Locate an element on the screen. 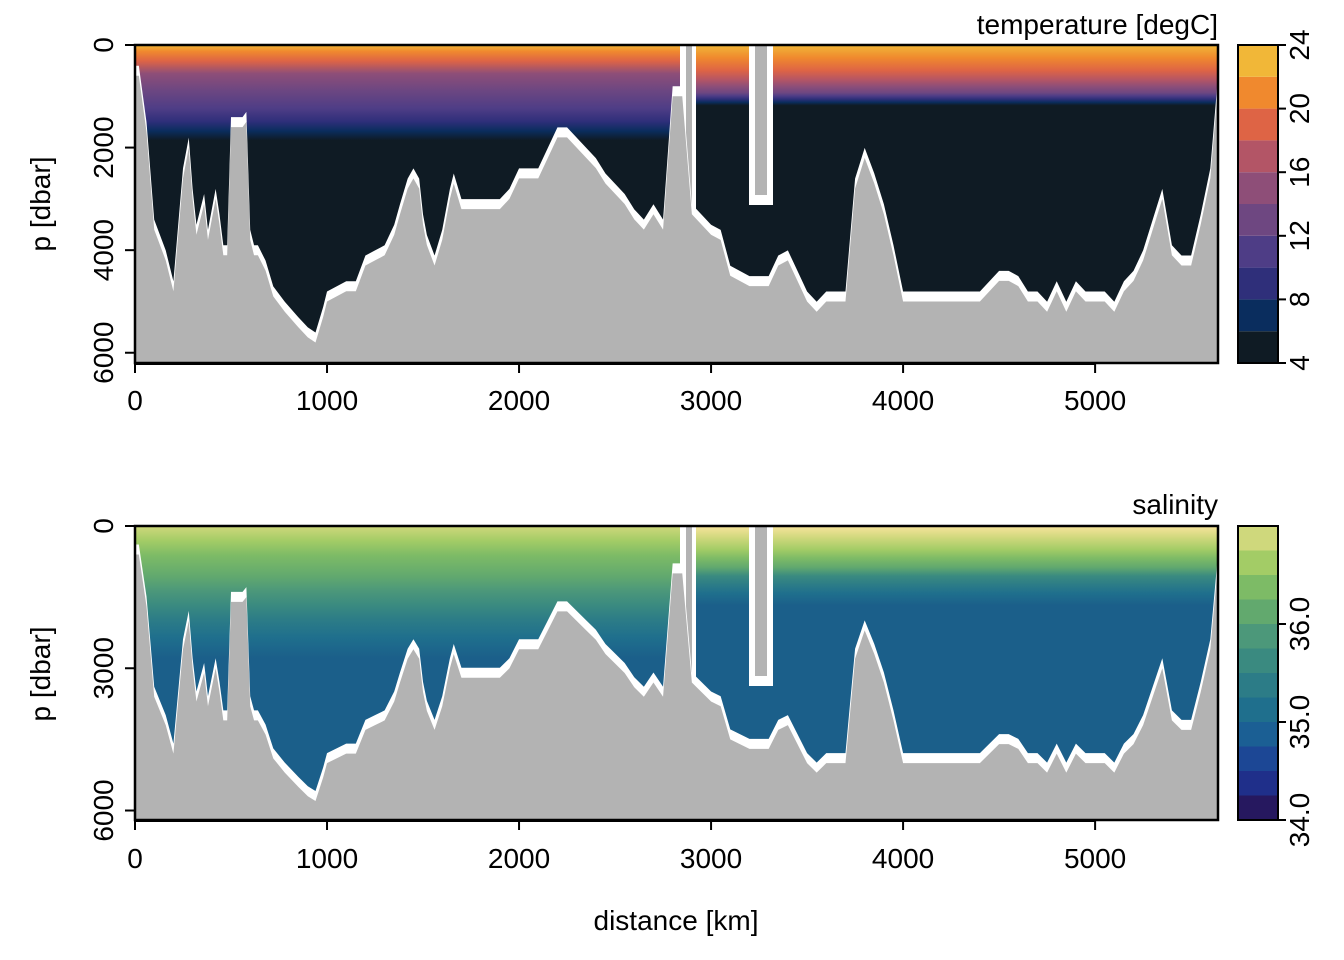 The image size is (1344, 960). colorbar-tick-label: 24 is located at coordinates (1299, 44).